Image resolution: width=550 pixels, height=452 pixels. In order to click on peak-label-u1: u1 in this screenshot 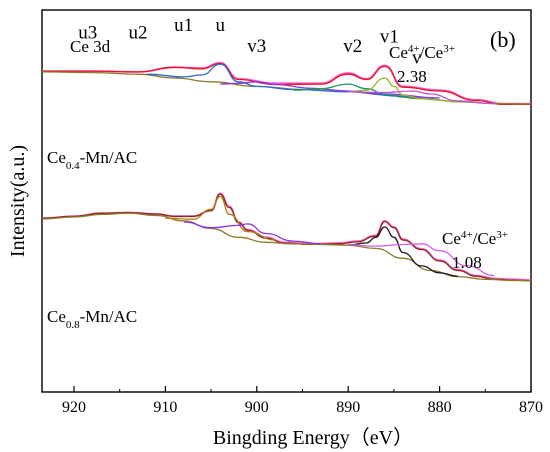, I will do `click(183, 25)`.